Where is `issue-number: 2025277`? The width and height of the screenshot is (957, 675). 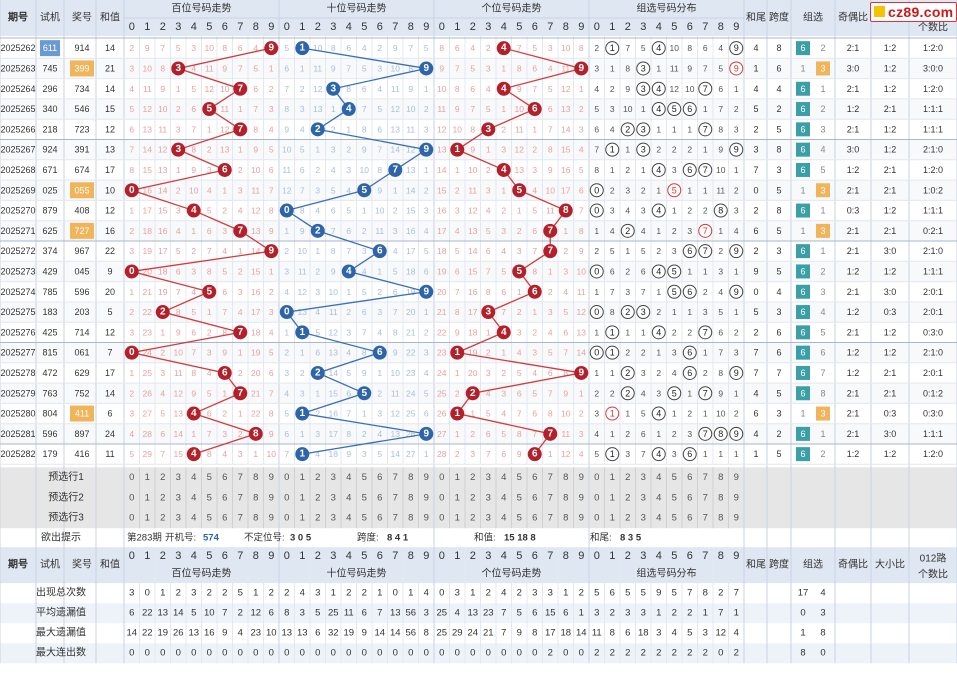 issue-number: 2025277 is located at coordinates (17, 353).